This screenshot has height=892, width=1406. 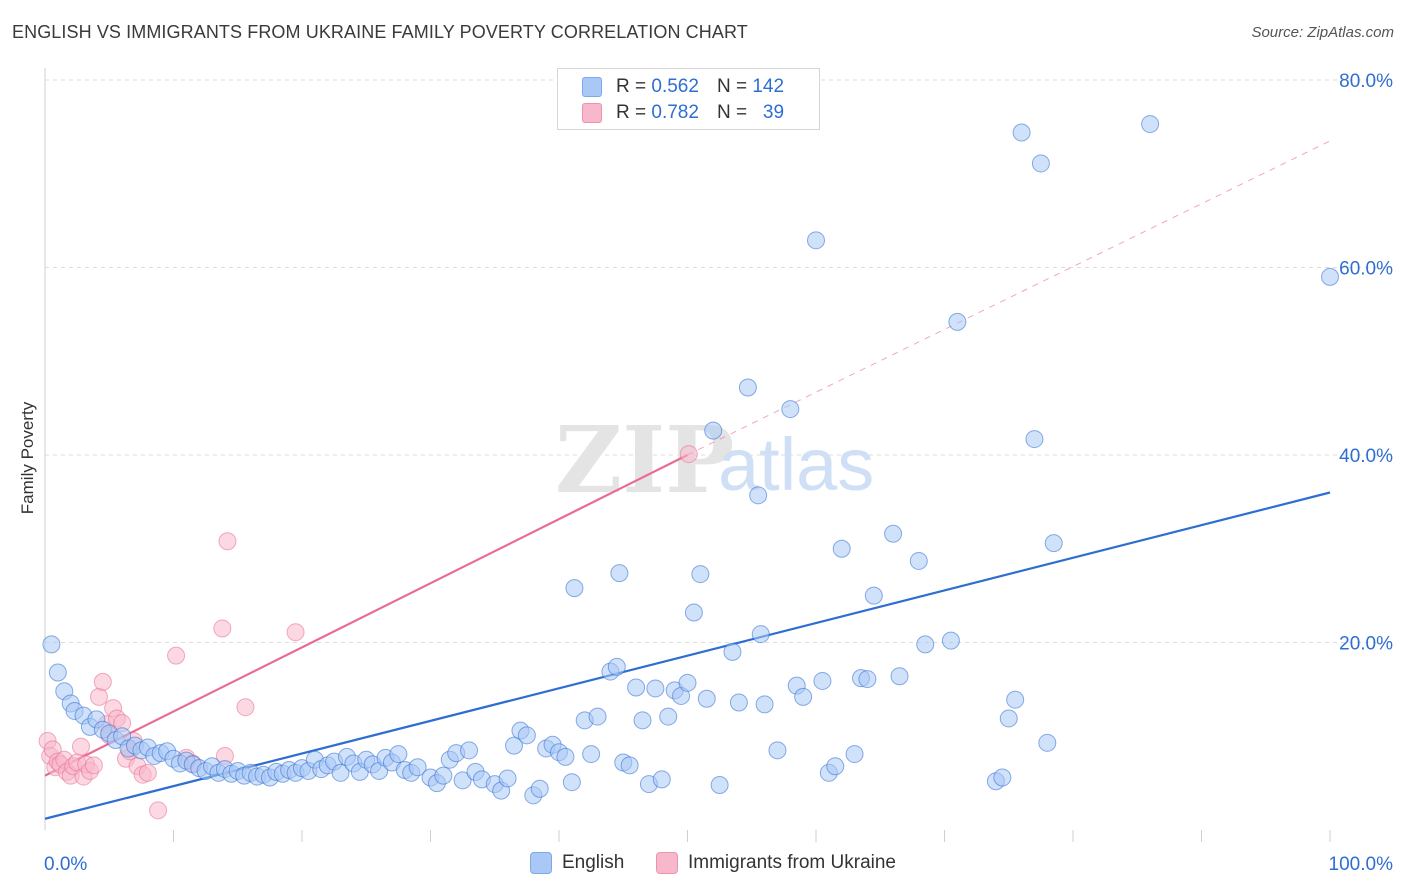 I want to click on n-value-english: 142, so click(x=768, y=86).